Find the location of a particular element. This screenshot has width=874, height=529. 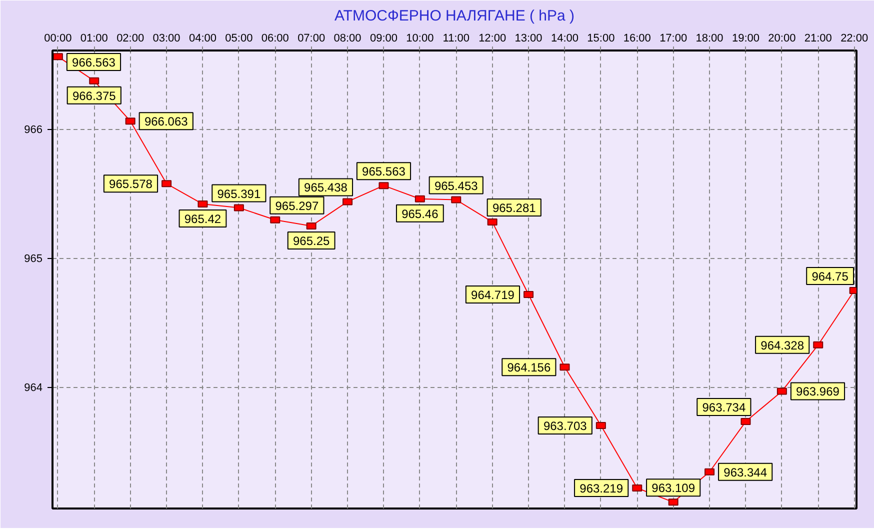

data-label: 965.453 is located at coordinates (456, 185).